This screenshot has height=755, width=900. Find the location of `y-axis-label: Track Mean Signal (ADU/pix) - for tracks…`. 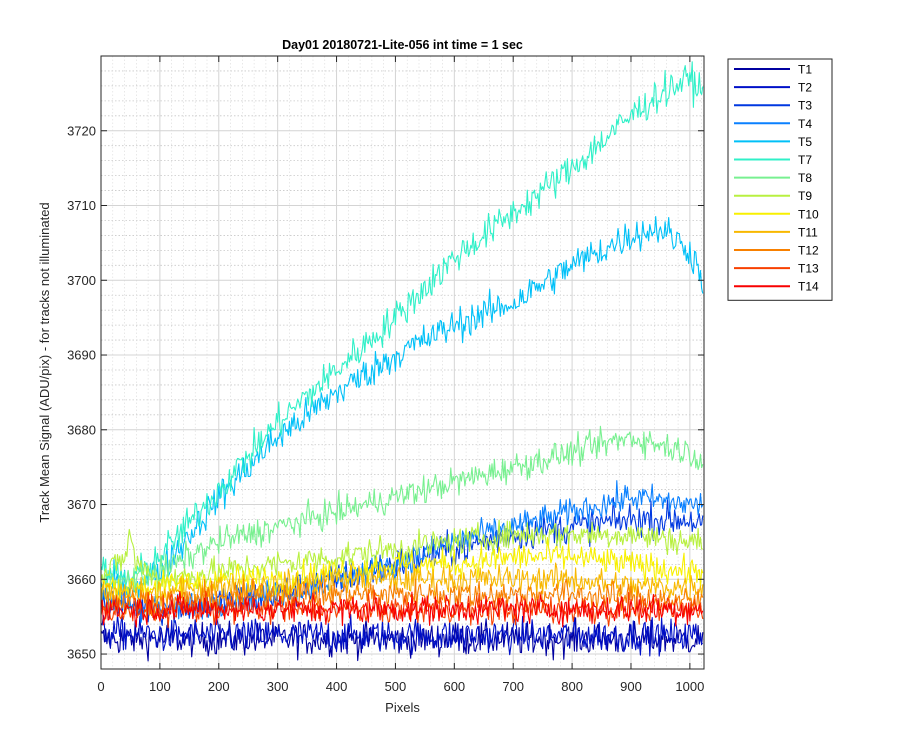

y-axis-label: Track Mean Signal (ADU/pix) - for tracks… is located at coordinates (44, 362).